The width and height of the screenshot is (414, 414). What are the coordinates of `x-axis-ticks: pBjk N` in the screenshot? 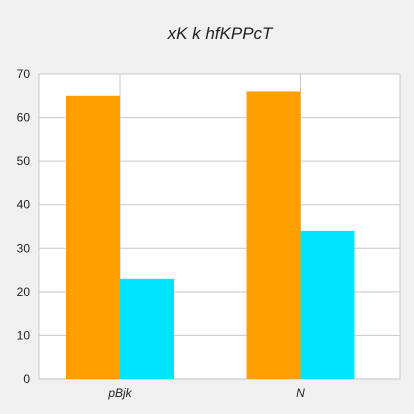 It's located at (206, 393).